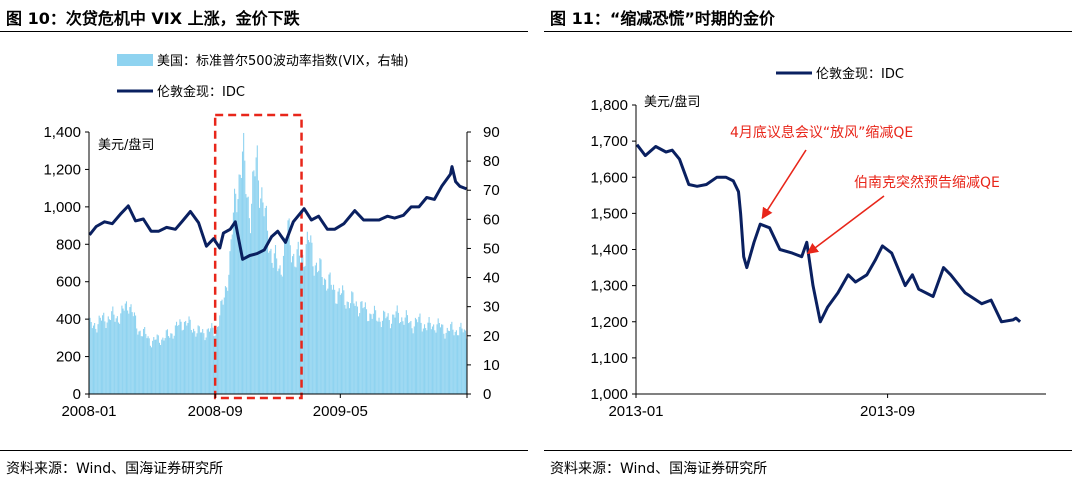 This screenshot has width=1080, height=482. I want to click on y-tick-label: 1,500, so click(609, 213).